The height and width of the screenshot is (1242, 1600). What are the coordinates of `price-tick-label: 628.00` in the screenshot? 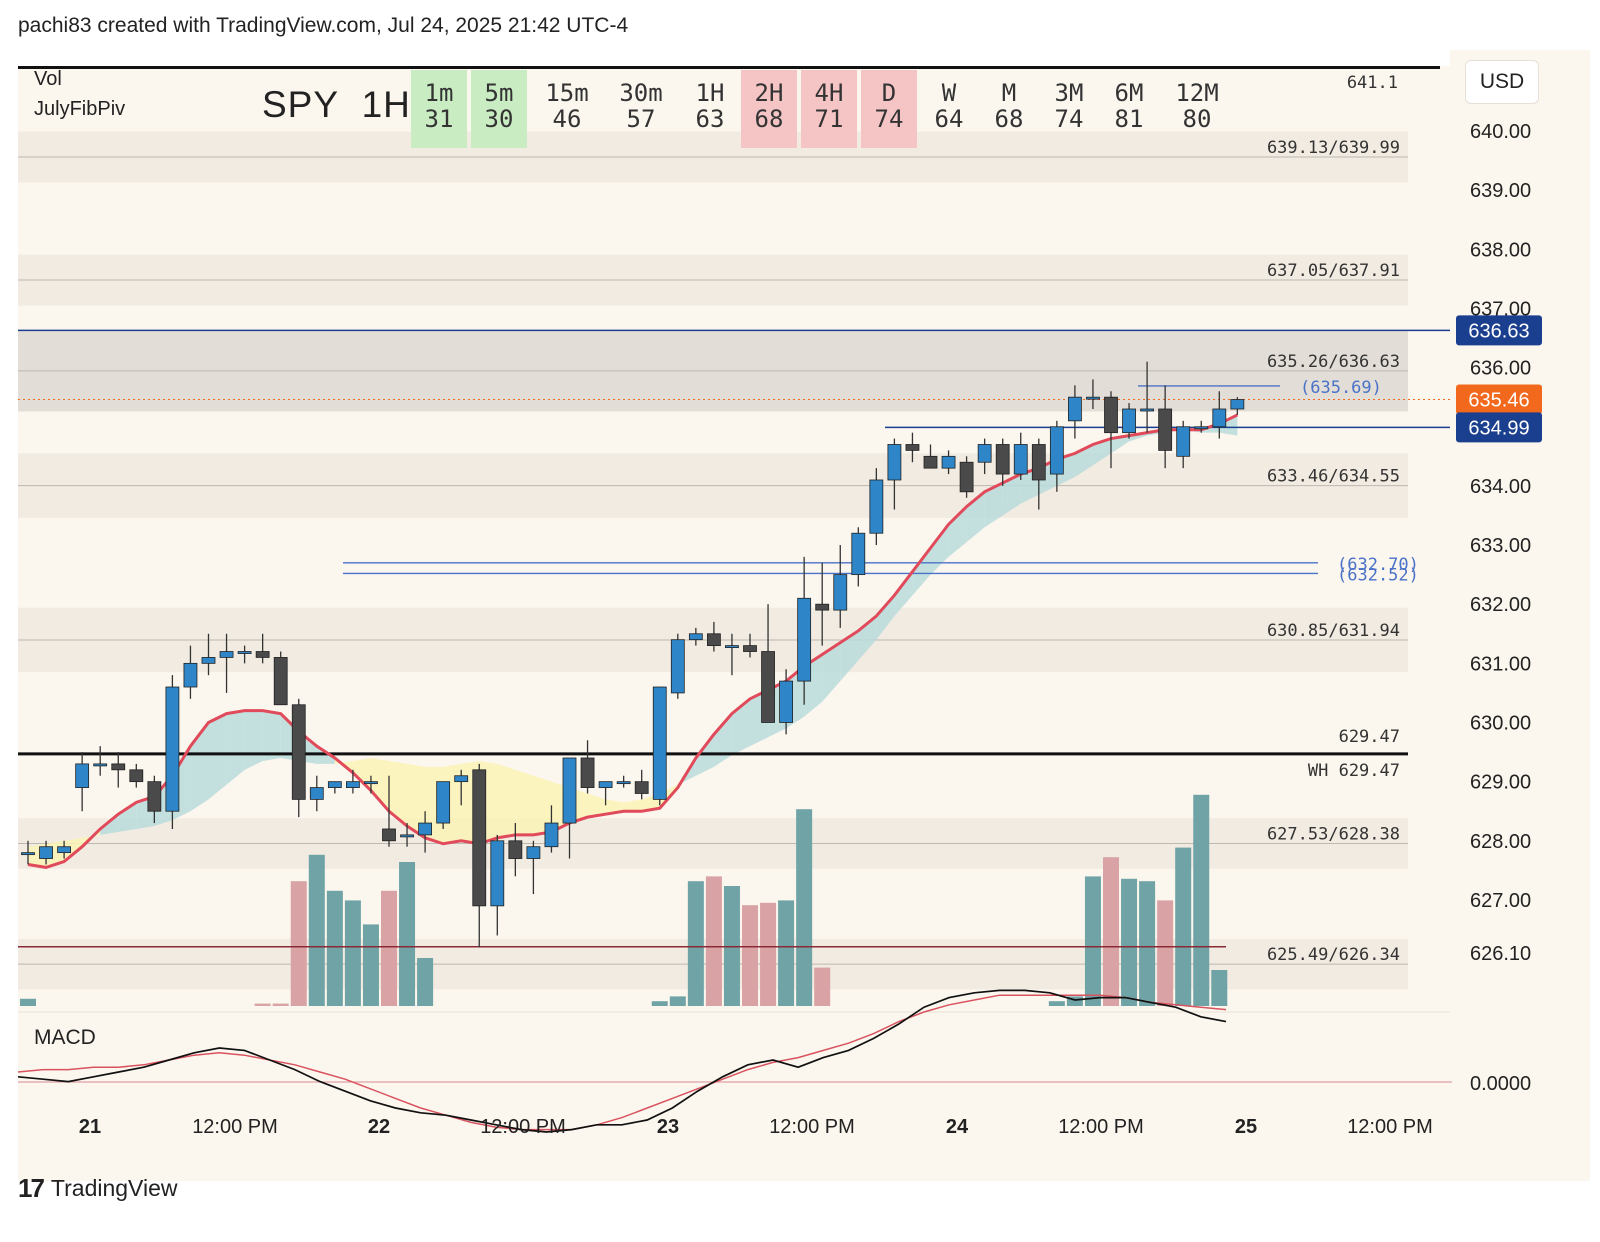 It's located at (1500, 842).